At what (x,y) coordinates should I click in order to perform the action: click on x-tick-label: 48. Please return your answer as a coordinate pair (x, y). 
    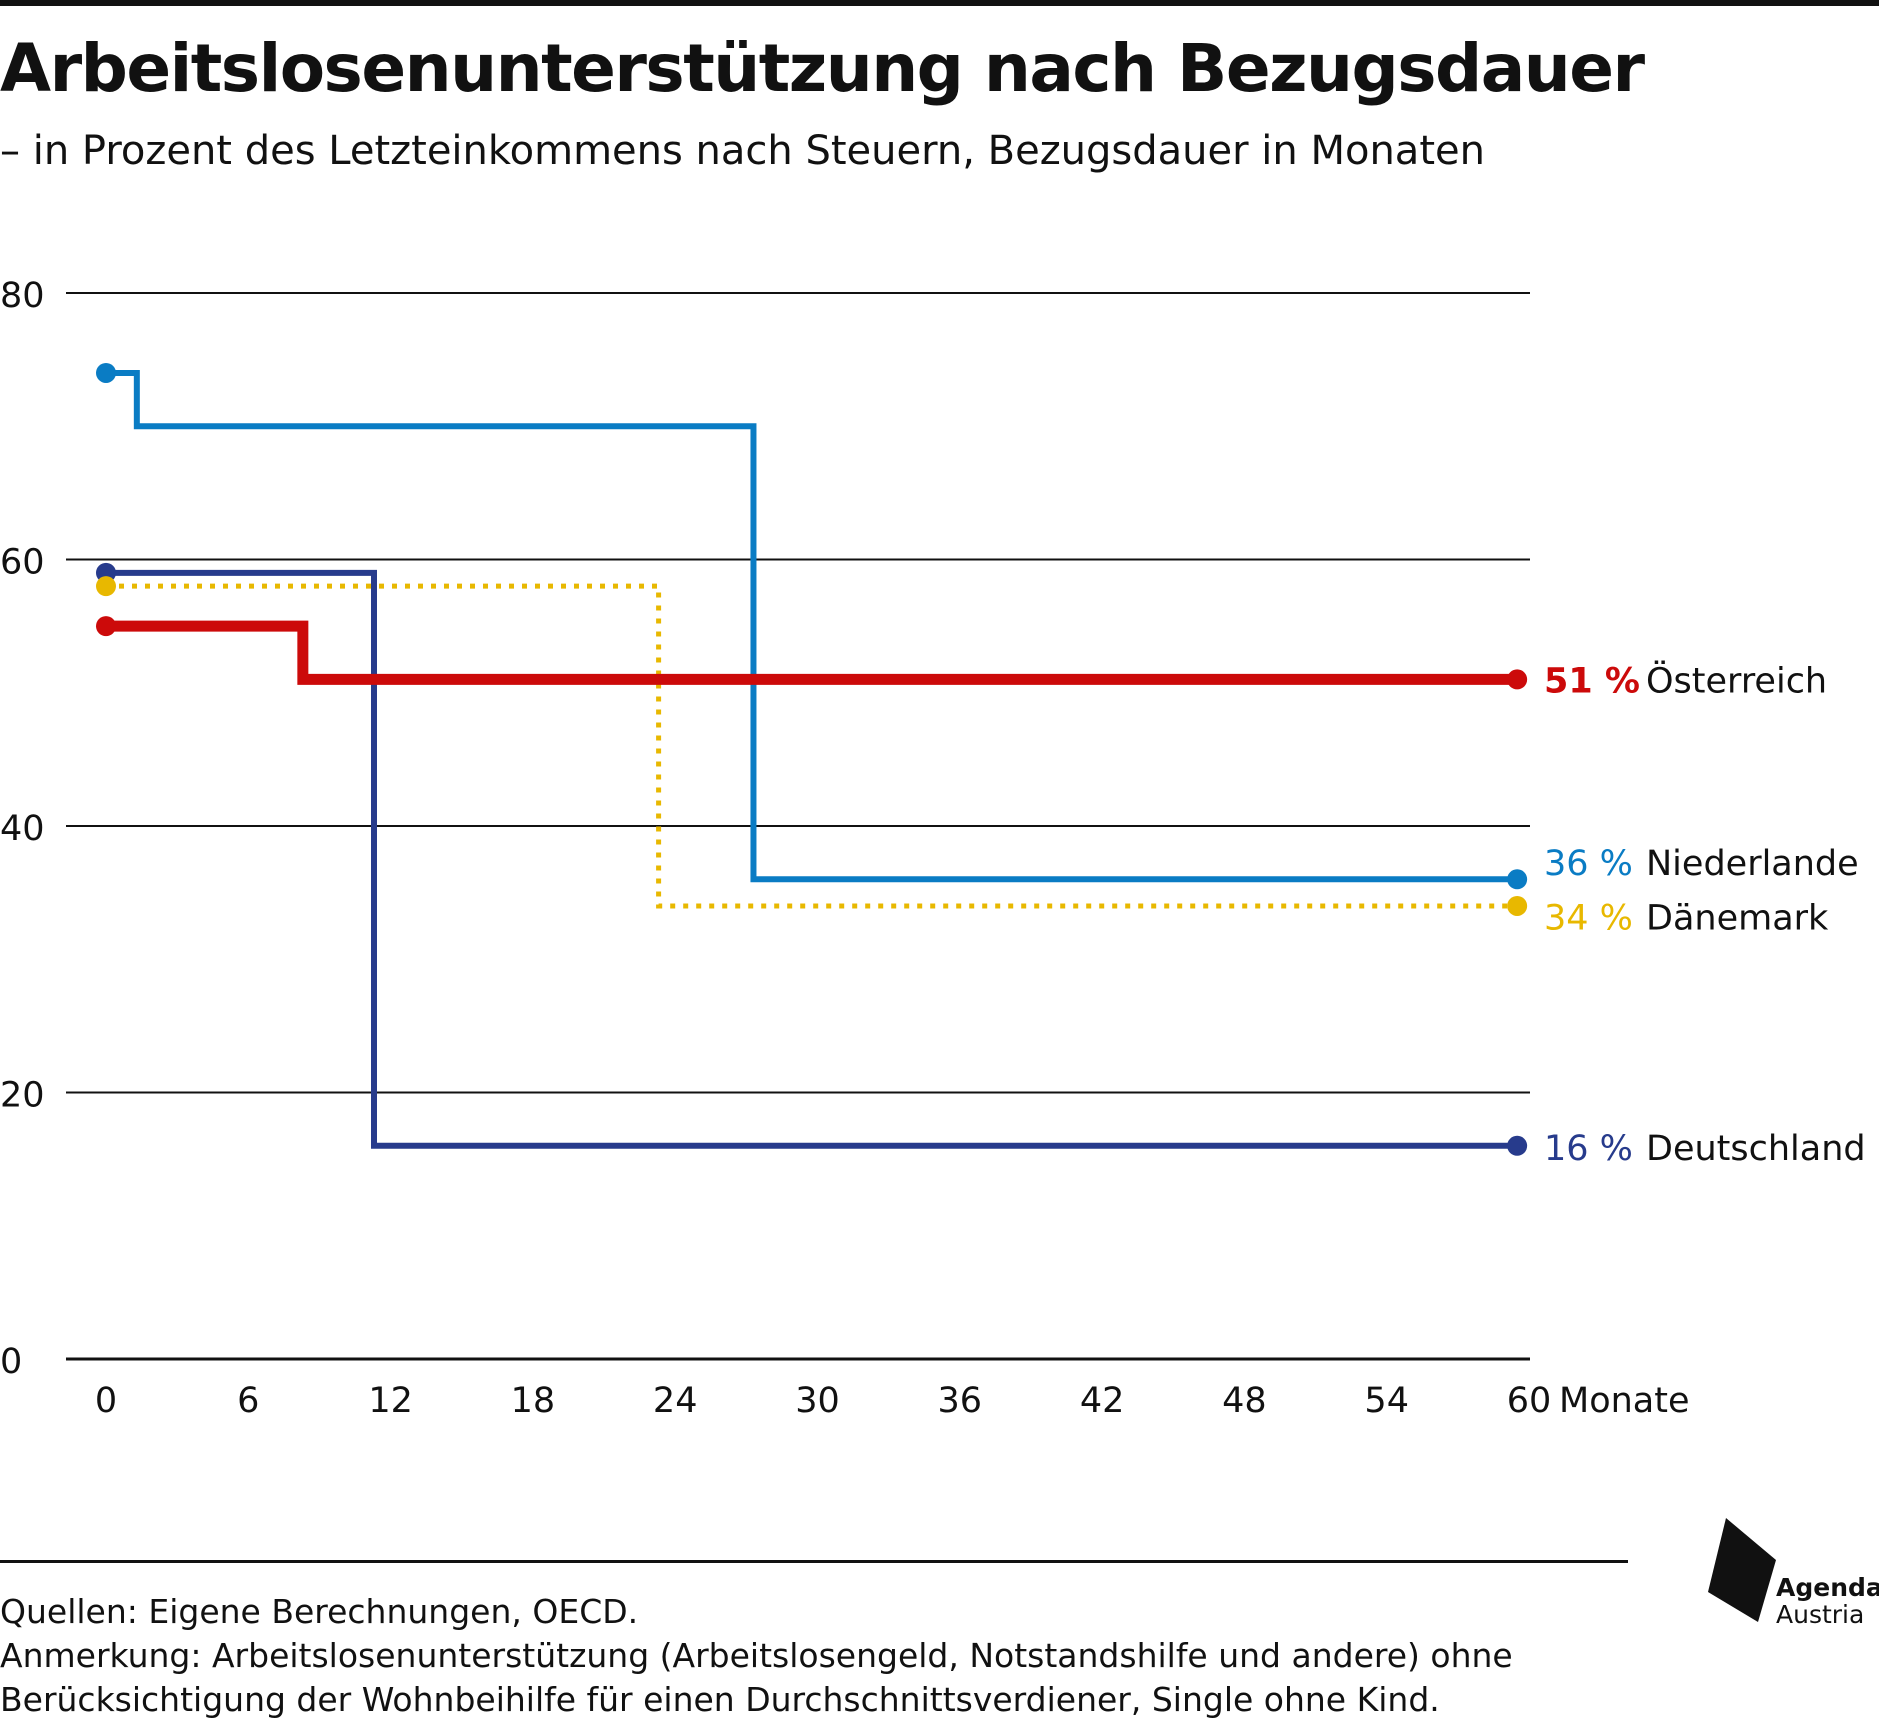
    Looking at the image, I should click on (1244, 1401).